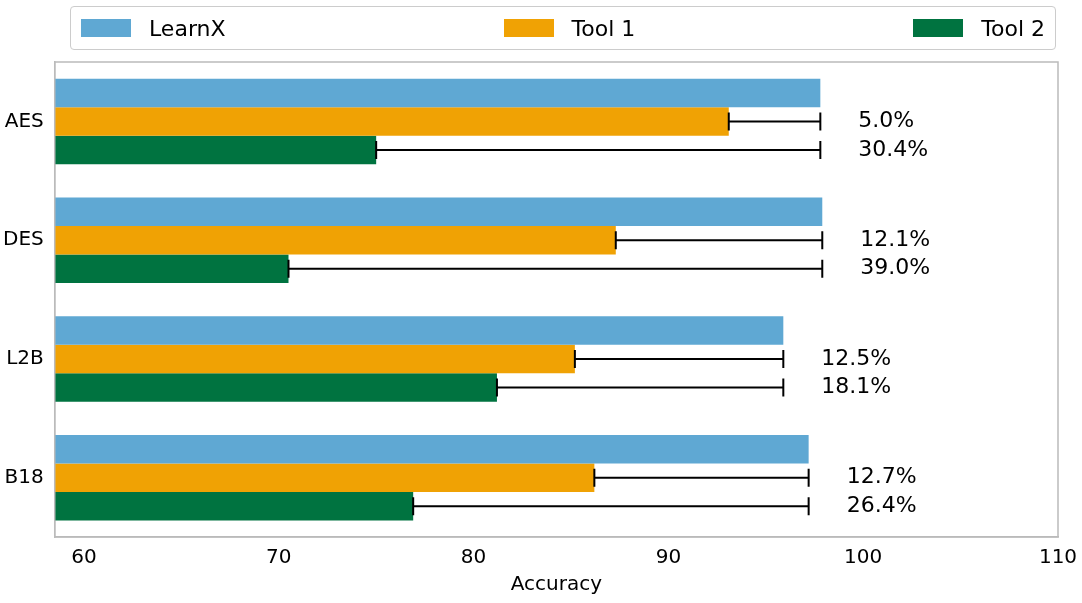 This screenshot has width=1082, height=603. What do you see at coordinates (473, 556) in the screenshot?
I see `x-tick-label: 80` at bounding box center [473, 556].